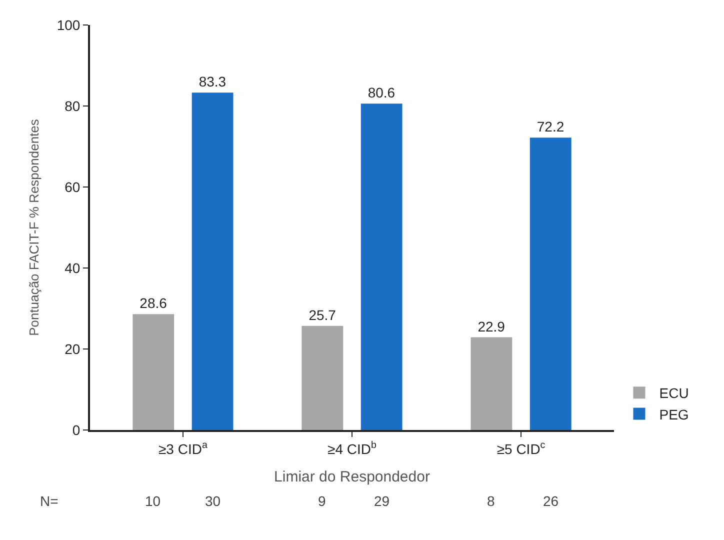  Describe the element at coordinates (491, 501) in the screenshot. I see `text: 8` at that location.